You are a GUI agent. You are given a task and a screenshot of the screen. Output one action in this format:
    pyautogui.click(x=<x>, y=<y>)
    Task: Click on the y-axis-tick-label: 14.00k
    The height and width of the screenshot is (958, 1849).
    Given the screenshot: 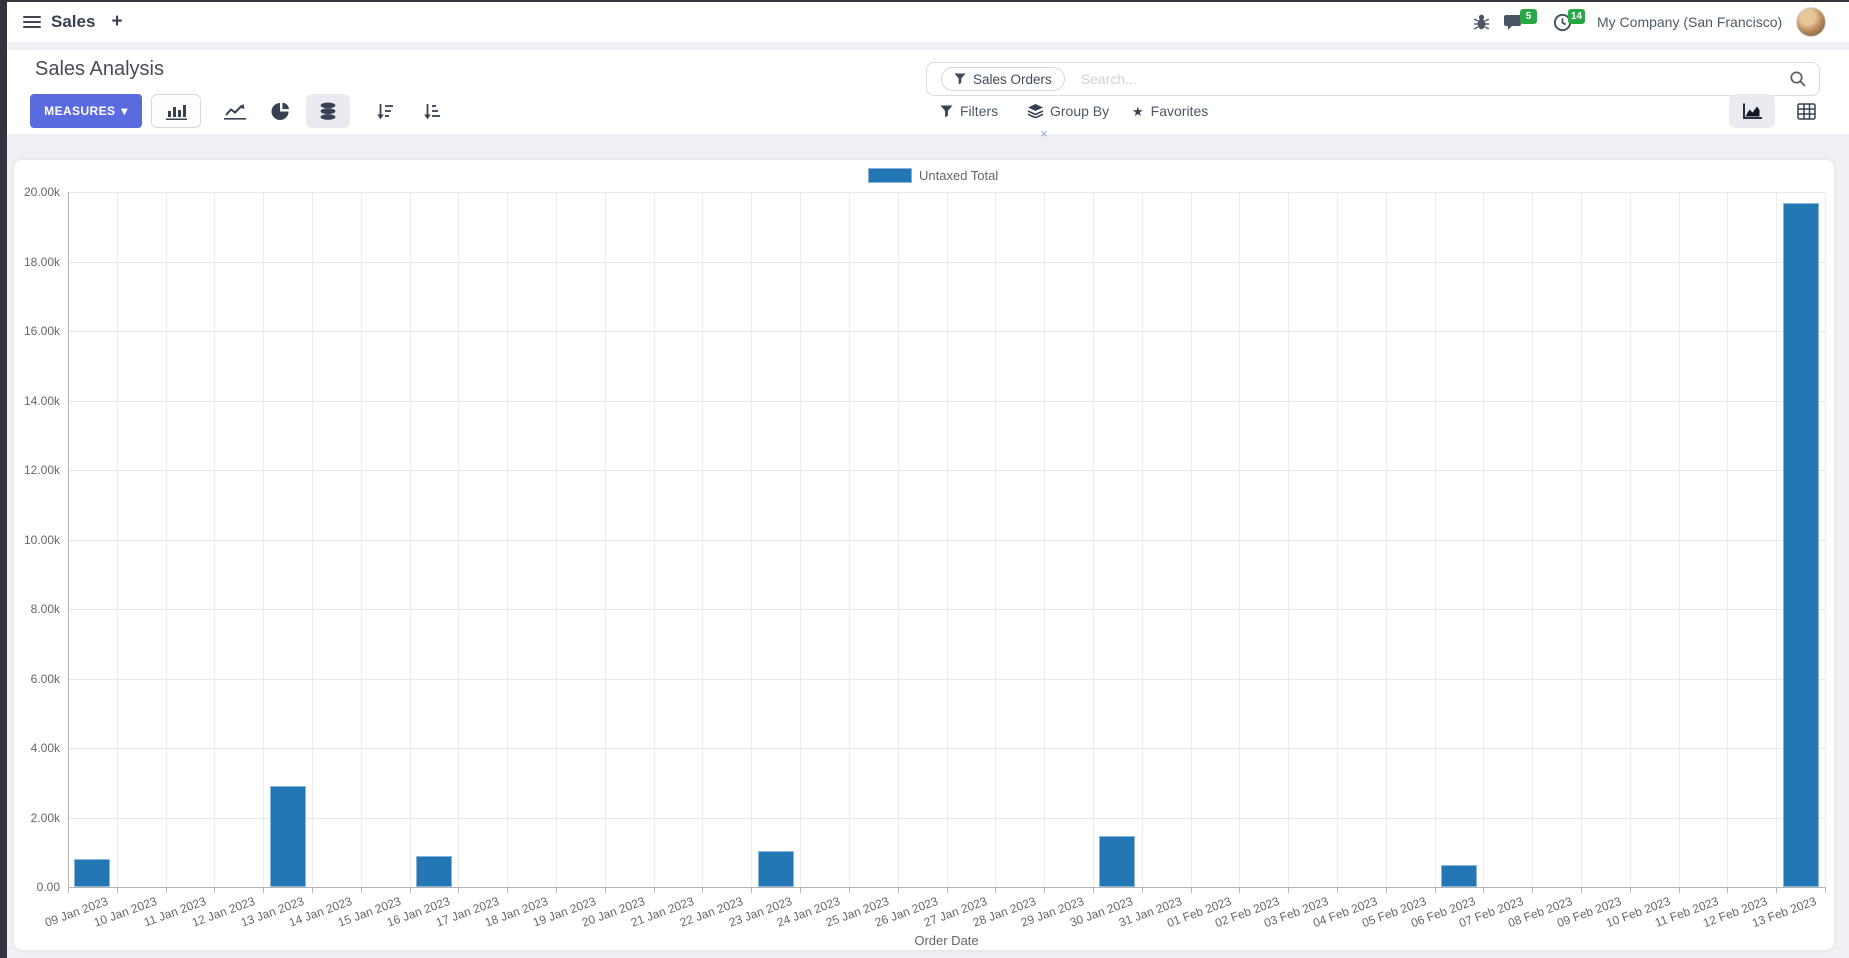 What is the action you would take?
    pyautogui.click(x=41, y=400)
    